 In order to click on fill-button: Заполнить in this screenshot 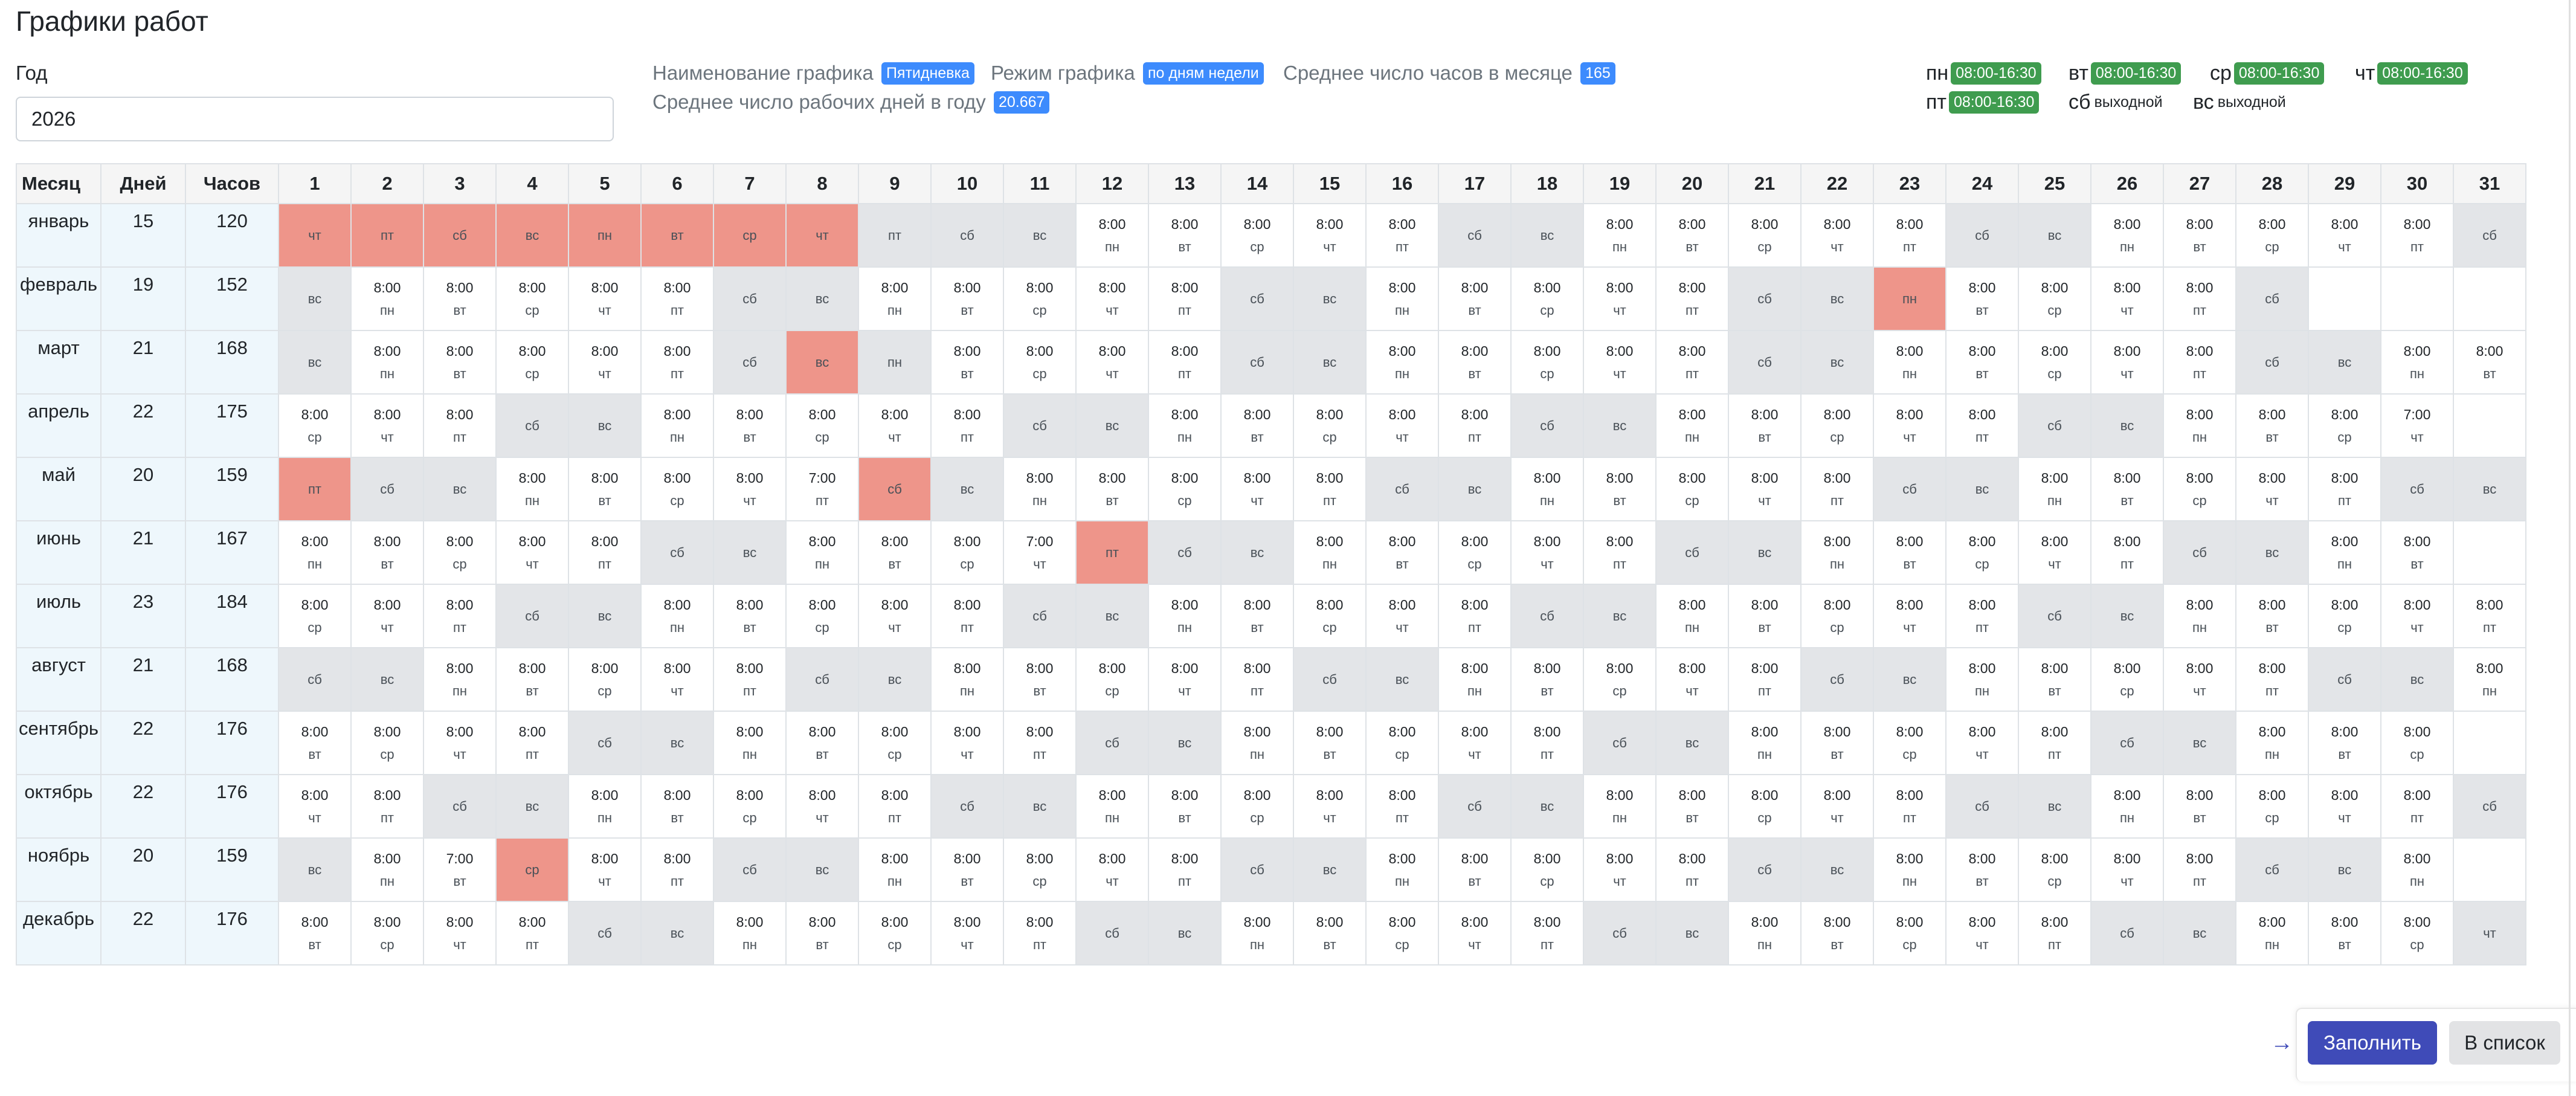, I will do `click(2372, 1043)`.